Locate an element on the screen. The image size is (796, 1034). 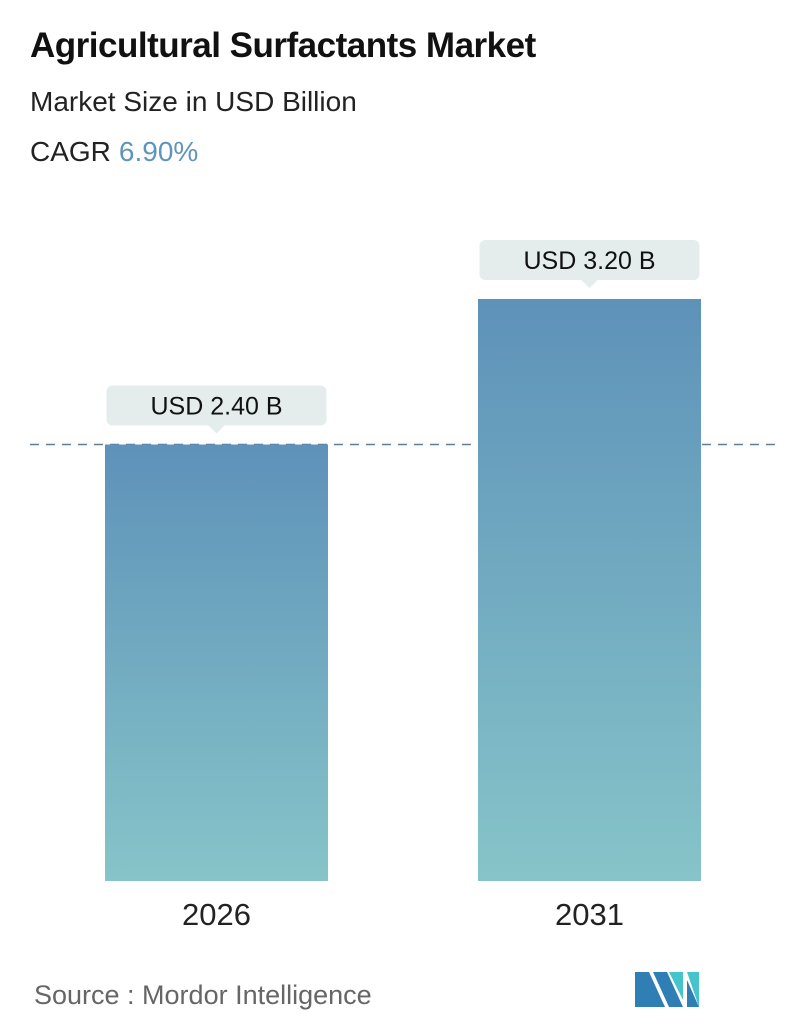
source-text: Source : Mordor Intelligence is located at coordinates (203, 995).